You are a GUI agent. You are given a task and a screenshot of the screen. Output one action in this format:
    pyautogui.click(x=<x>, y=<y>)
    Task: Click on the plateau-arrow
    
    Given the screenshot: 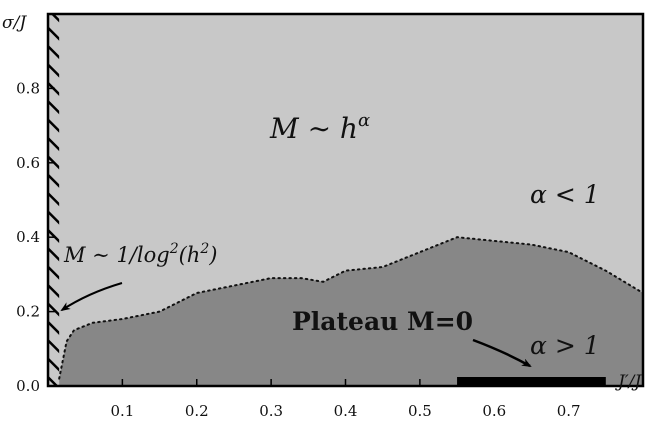 What is the action you would take?
    pyautogui.click(x=502, y=353)
    